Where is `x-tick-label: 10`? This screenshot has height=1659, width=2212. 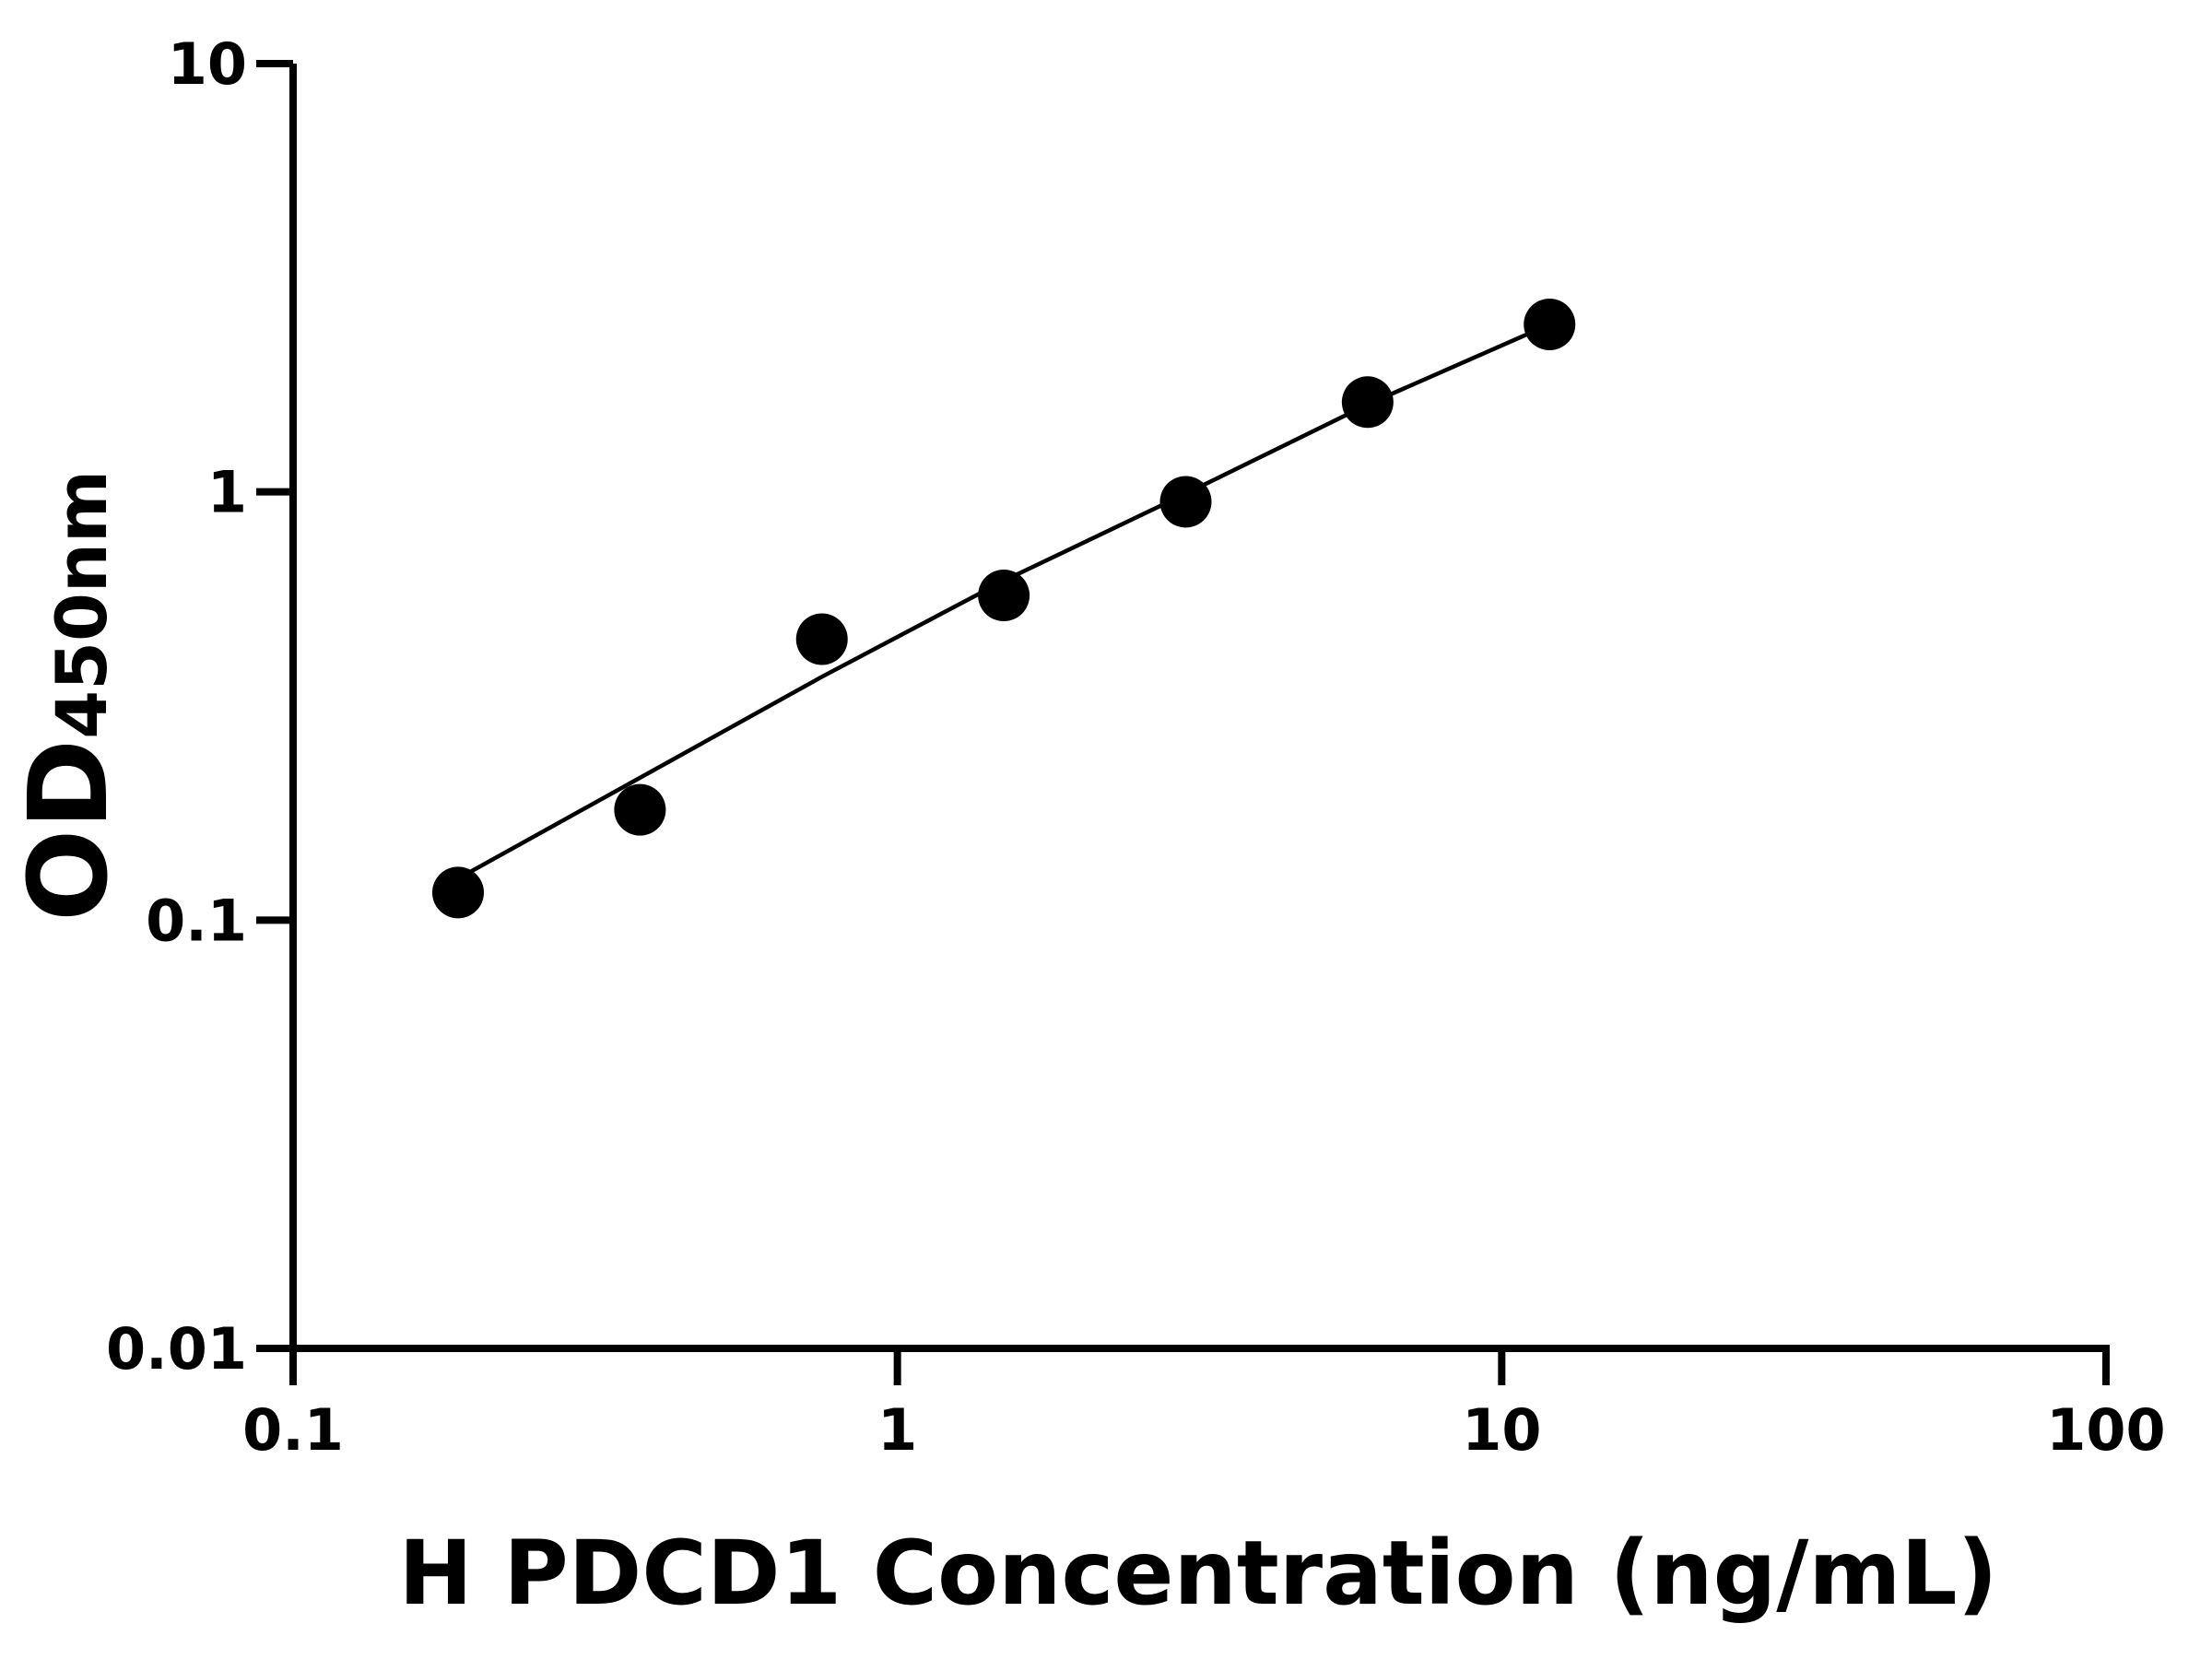
x-tick-label: 10 is located at coordinates (1501, 1430).